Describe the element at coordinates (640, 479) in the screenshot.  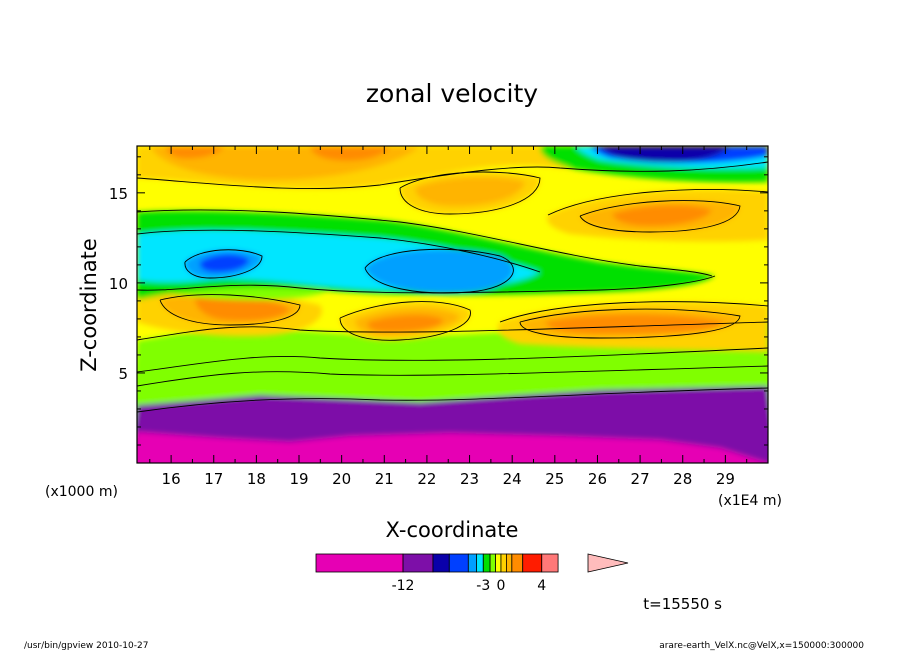
I see `x-tick-label: 27` at that location.